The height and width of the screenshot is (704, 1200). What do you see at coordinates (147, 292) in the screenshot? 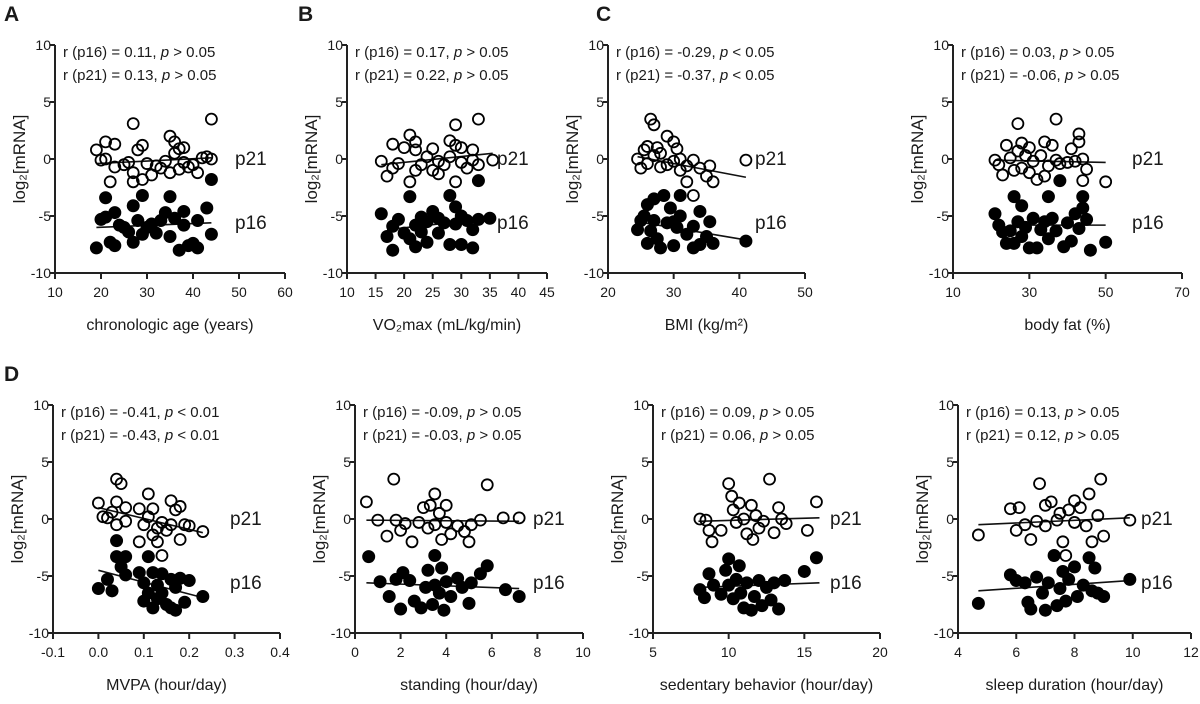
I see `x-tick-label: 30` at bounding box center [147, 292].